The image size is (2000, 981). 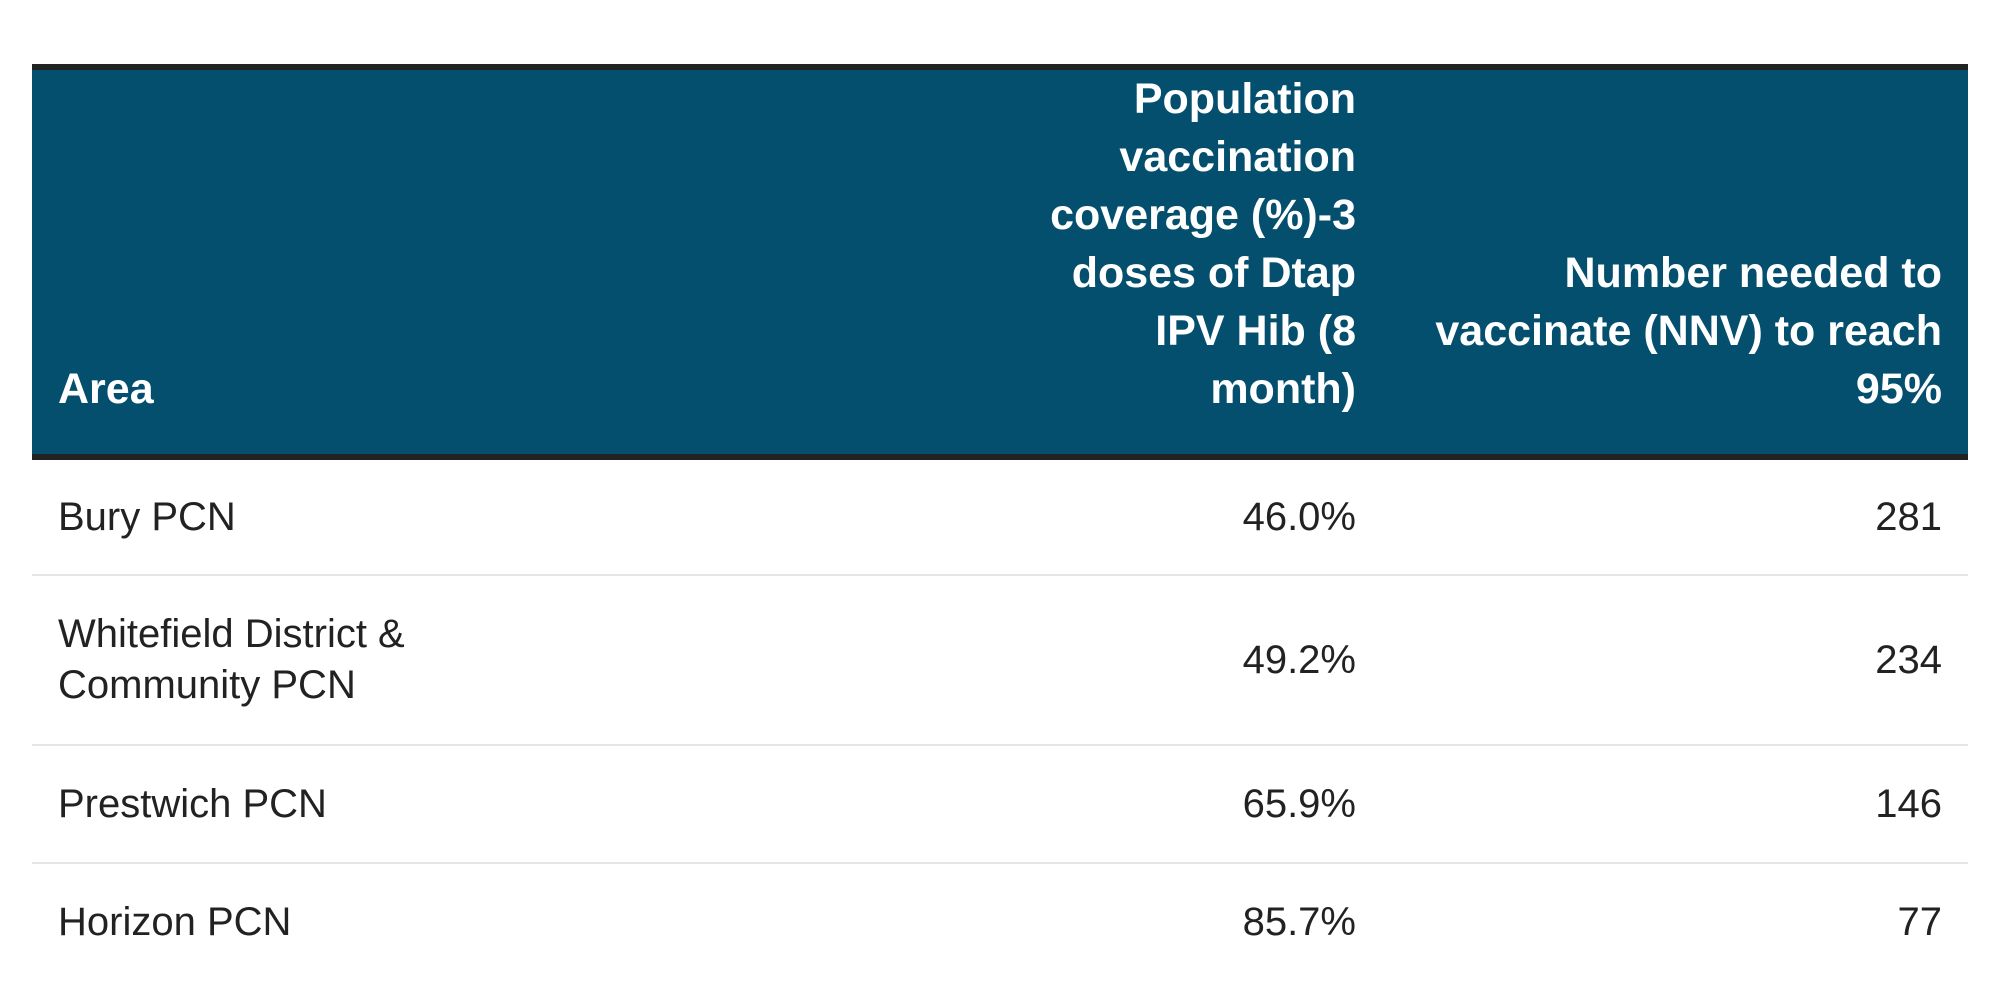 I want to click on table-row: Prestwich PCN 65.9% 146, so click(x=1000, y=804).